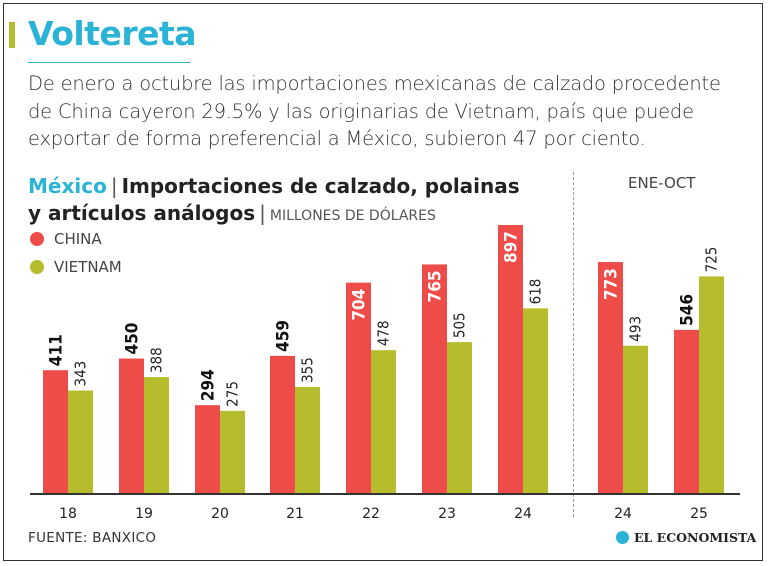 The image size is (768, 566). What do you see at coordinates (622, 537) in the screenshot?
I see `brand-badge-icon` at bounding box center [622, 537].